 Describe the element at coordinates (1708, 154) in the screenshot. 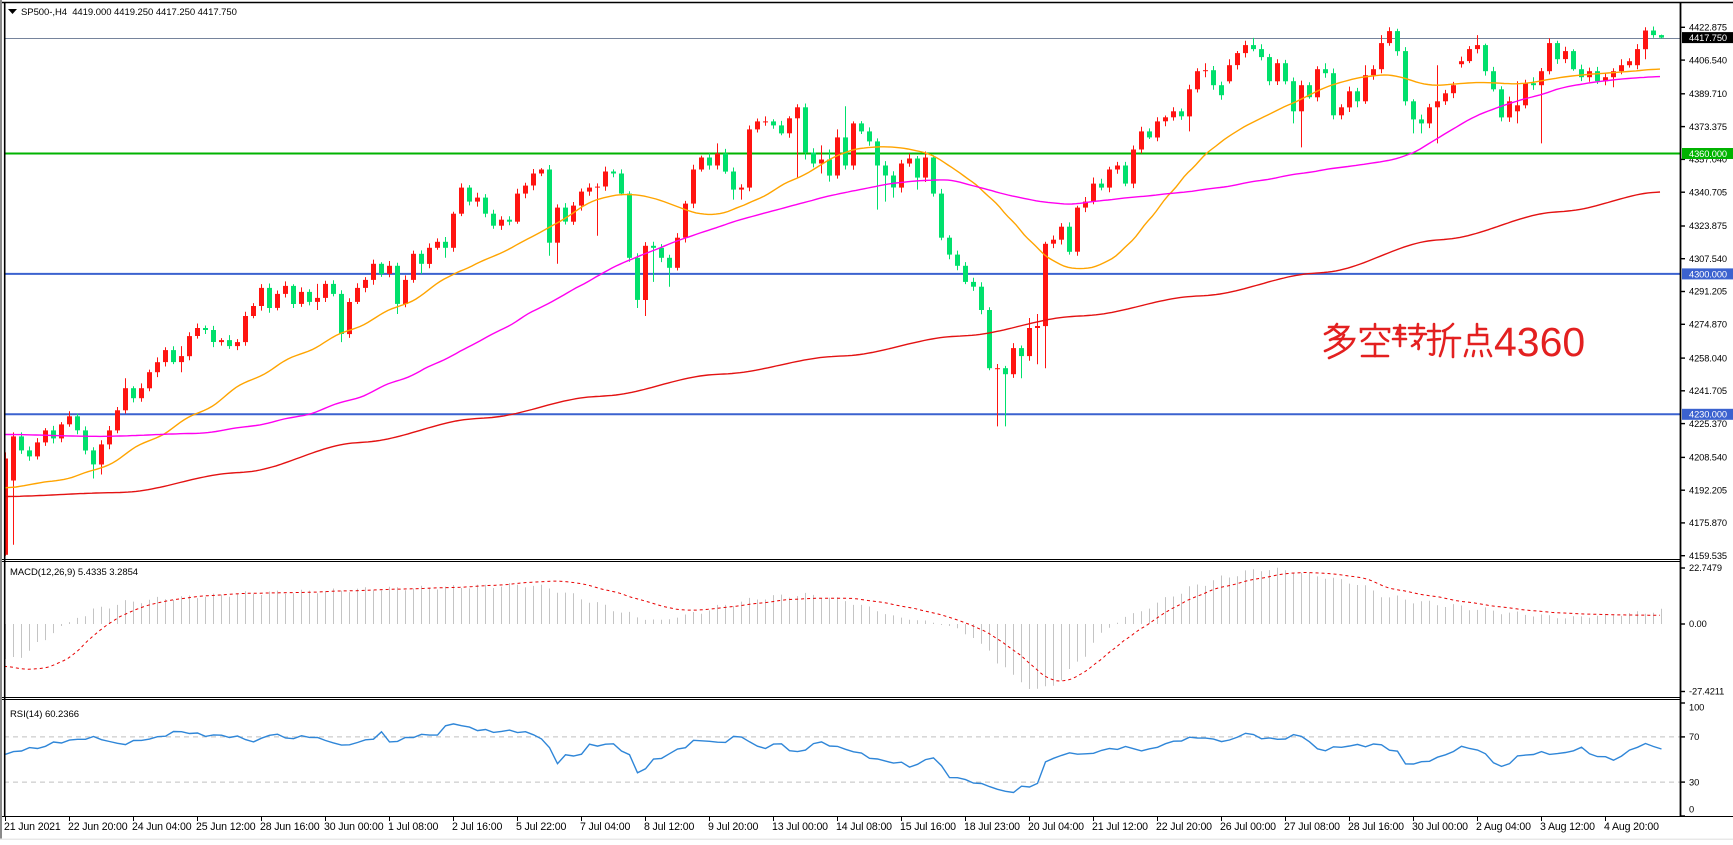

I see `svg-text: 4360.000` at that location.